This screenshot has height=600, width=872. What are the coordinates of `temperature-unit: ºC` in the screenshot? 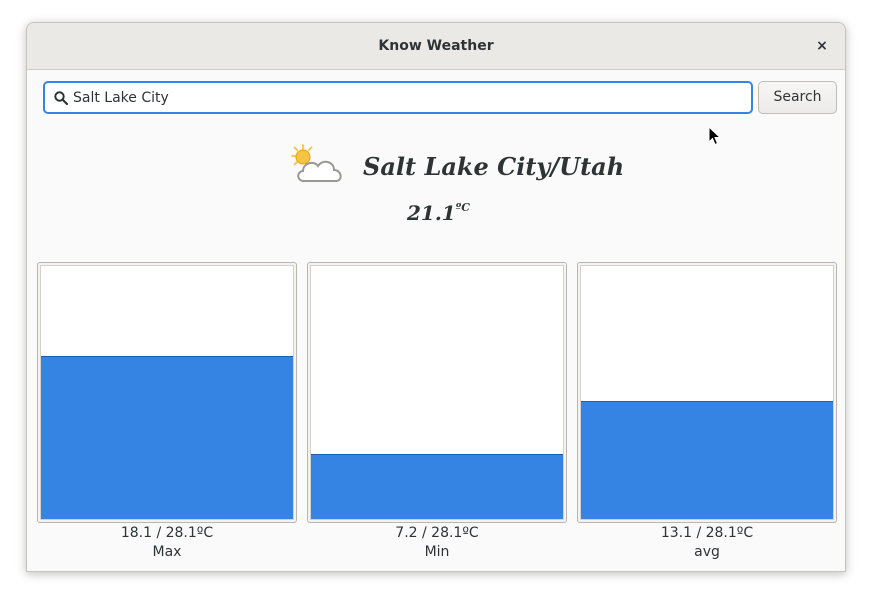 It's located at (462, 207).